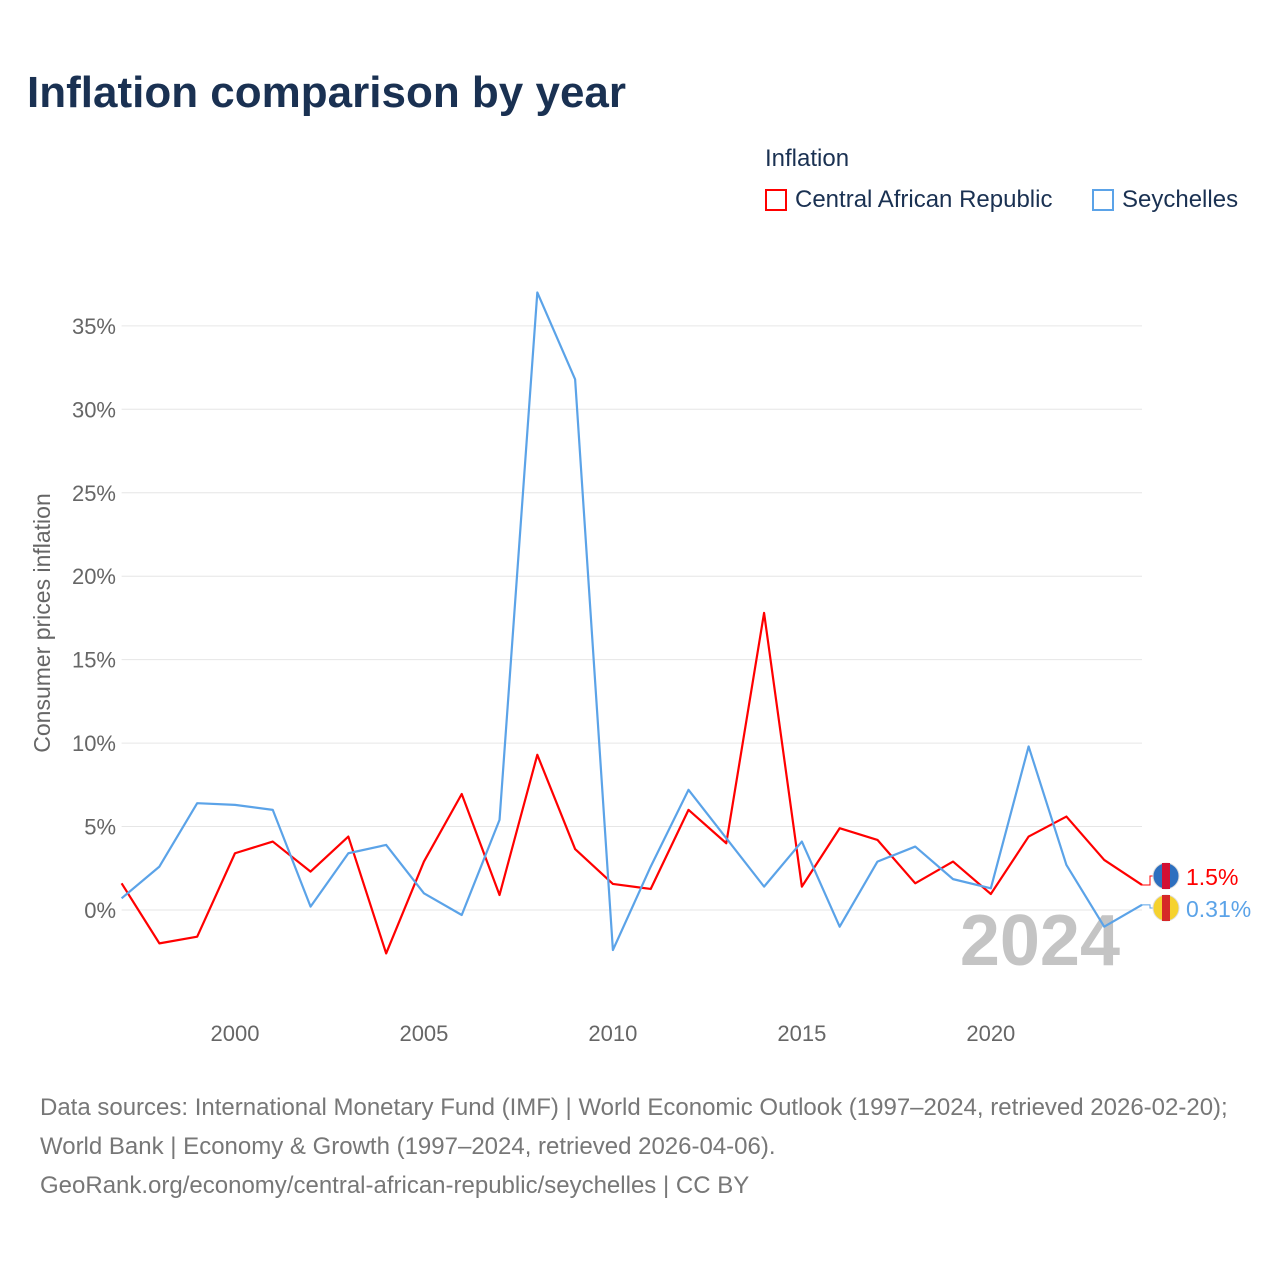  What do you see at coordinates (1212, 877) in the screenshot?
I see `end-value-label: 1.5%` at bounding box center [1212, 877].